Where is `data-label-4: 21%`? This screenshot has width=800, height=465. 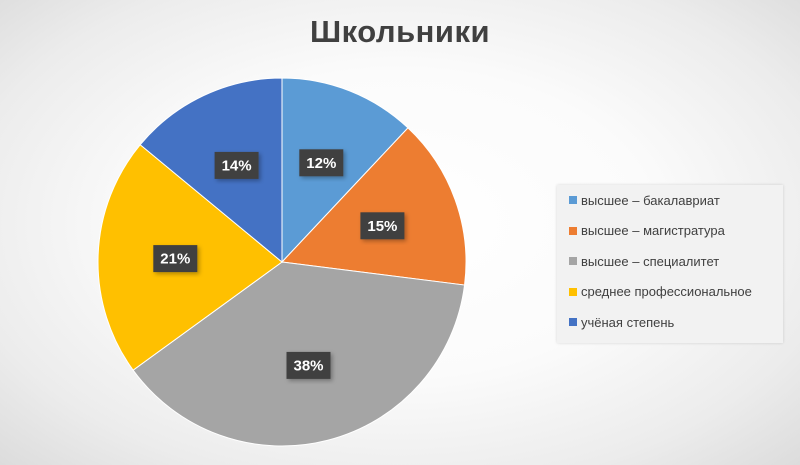
data-label-4: 21% is located at coordinates (175, 259).